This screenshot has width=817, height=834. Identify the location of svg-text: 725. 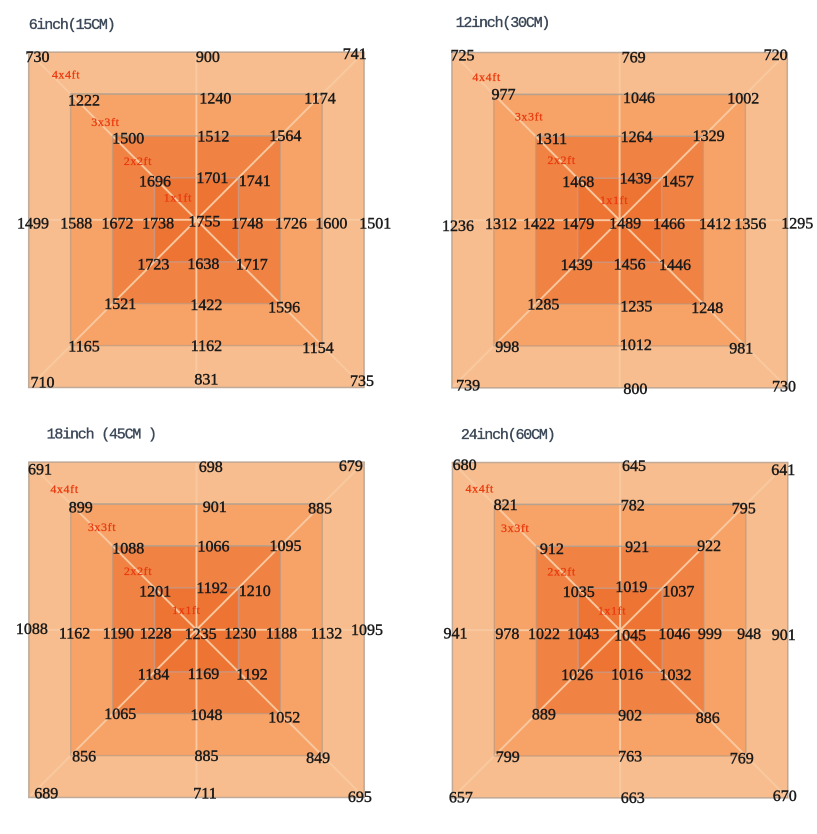
(463, 56).